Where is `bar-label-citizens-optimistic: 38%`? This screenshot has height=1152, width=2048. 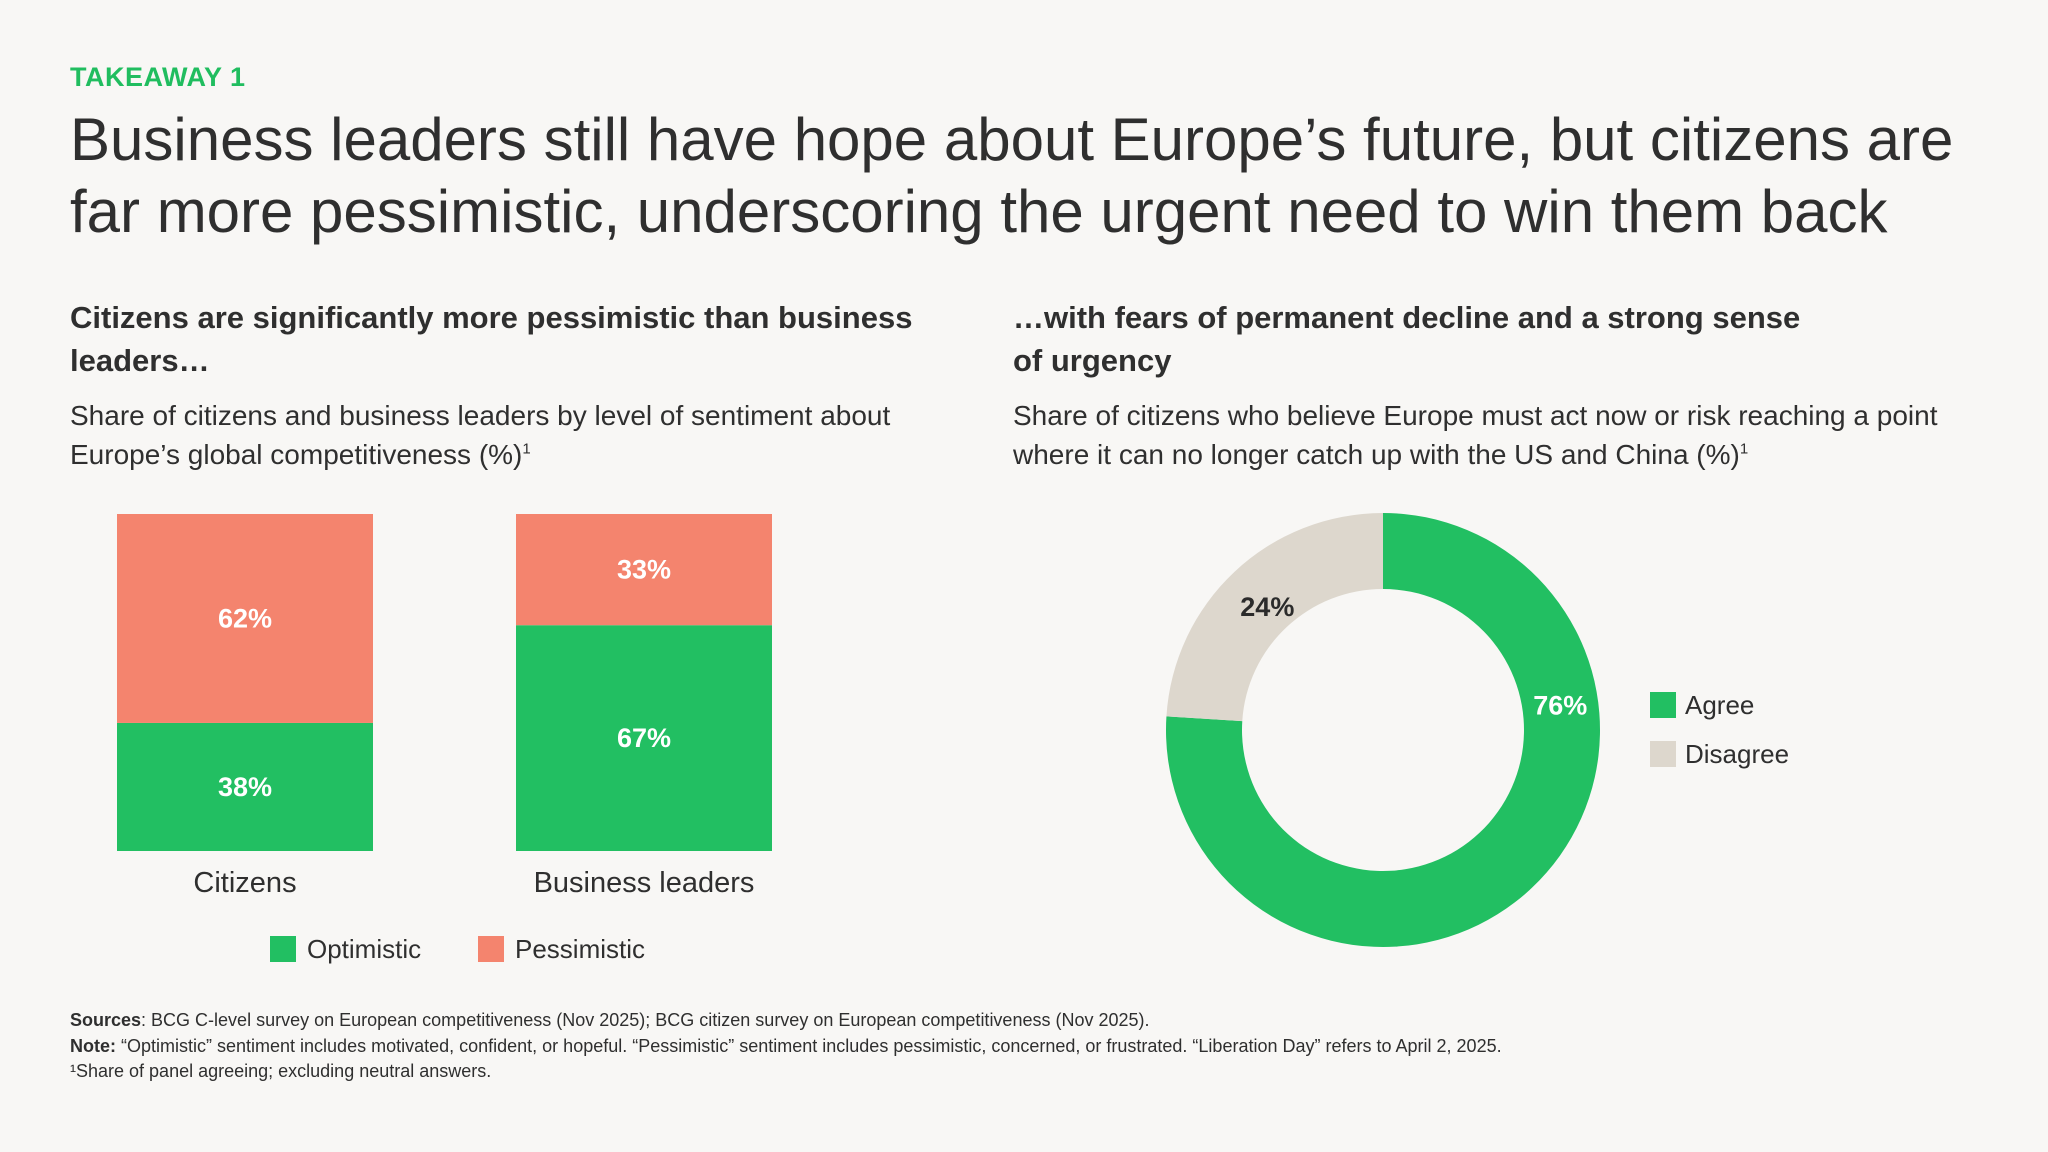 bar-label-citizens-optimistic: 38% is located at coordinates (245, 787).